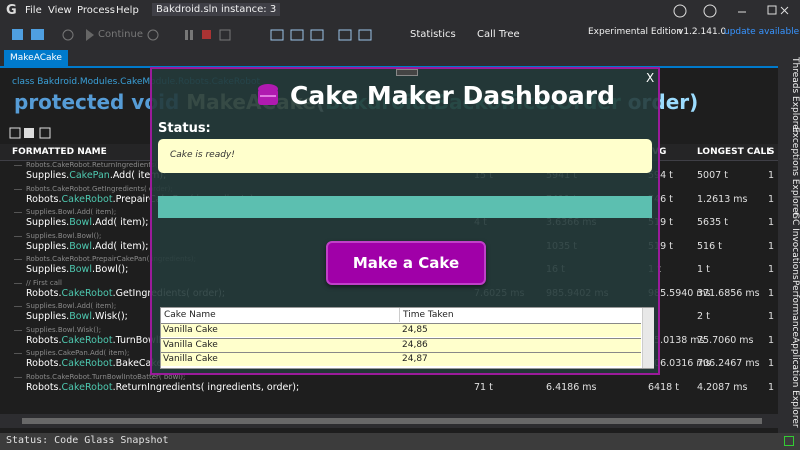  I want to click on save-icon, so click(17, 34).